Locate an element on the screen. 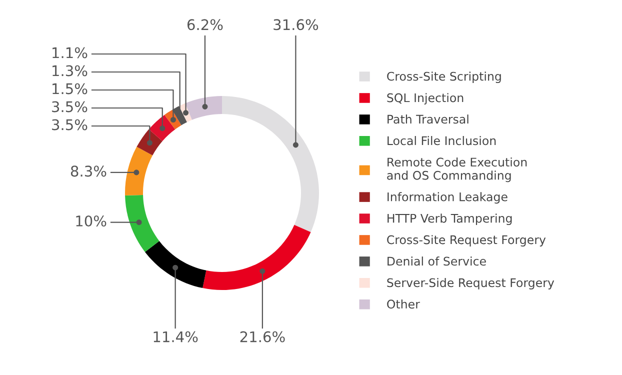  data-label: 31.6% is located at coordinates (296, 24).